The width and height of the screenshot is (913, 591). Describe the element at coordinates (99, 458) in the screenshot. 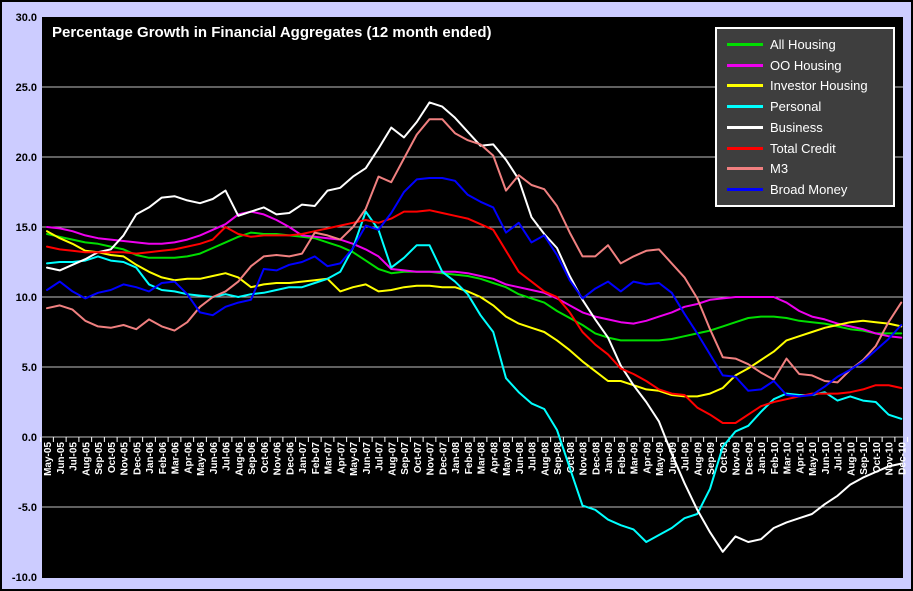

I see `x-axis-label: Sep-05` at that location.